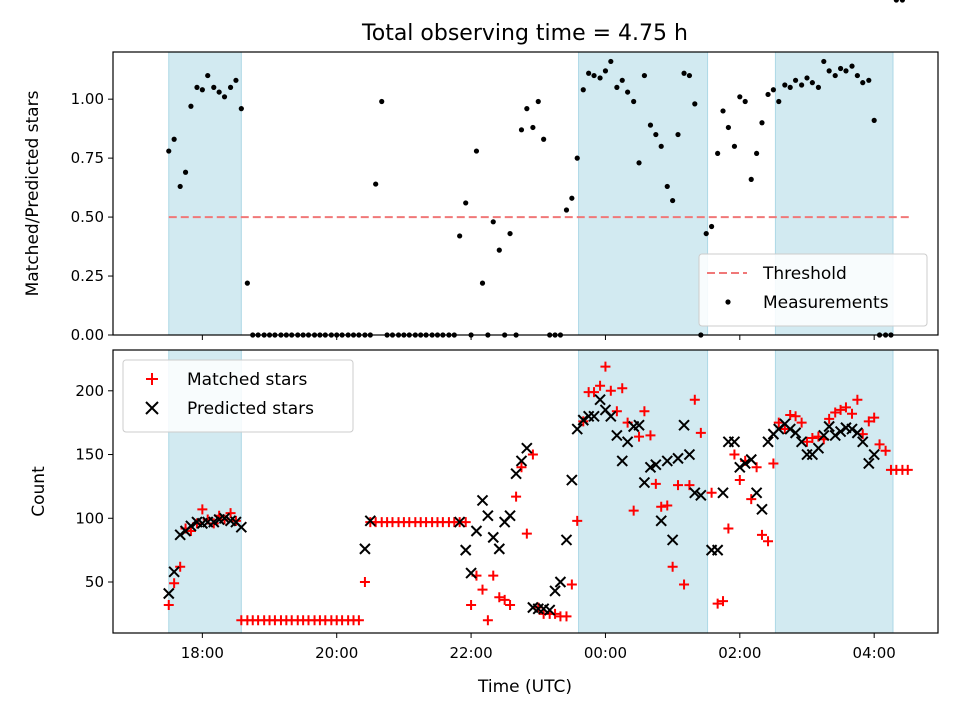 The width and height of the screenshot is (960, 724). I want to click on bottom-legend: Matched stars Predicted stars, so click(238, 396).